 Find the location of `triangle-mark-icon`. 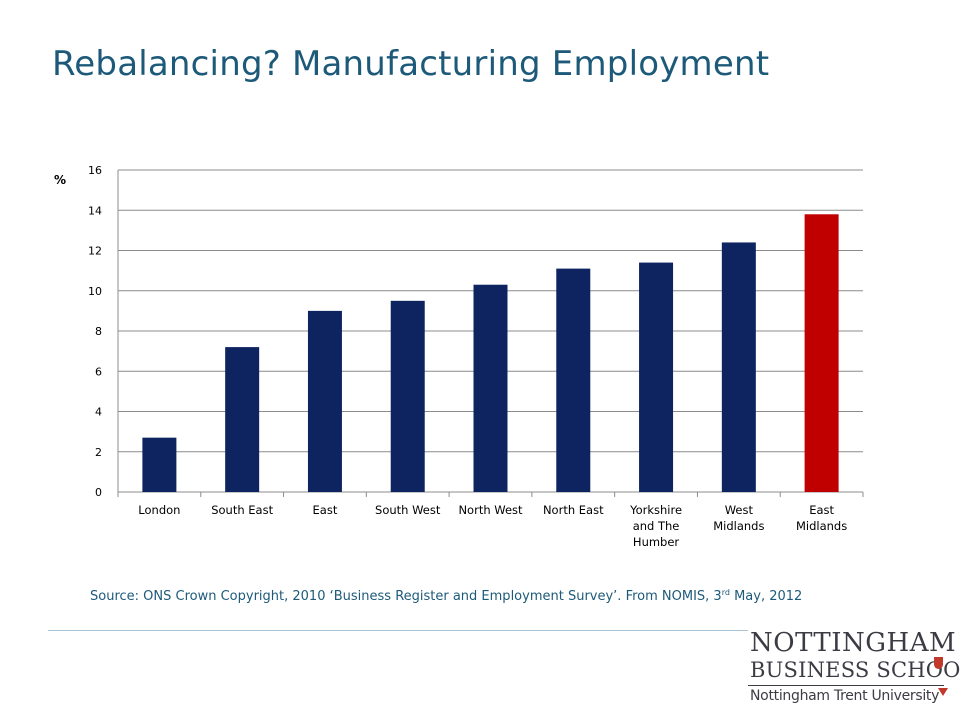

triangle-mark-icon is located at coordinates (943, 692).